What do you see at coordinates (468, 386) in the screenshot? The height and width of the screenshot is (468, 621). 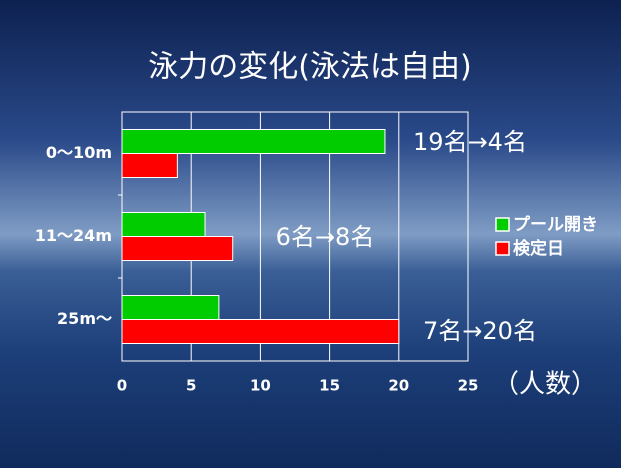 I see `x-tick-label: 25` at bounding box center [468, 386].